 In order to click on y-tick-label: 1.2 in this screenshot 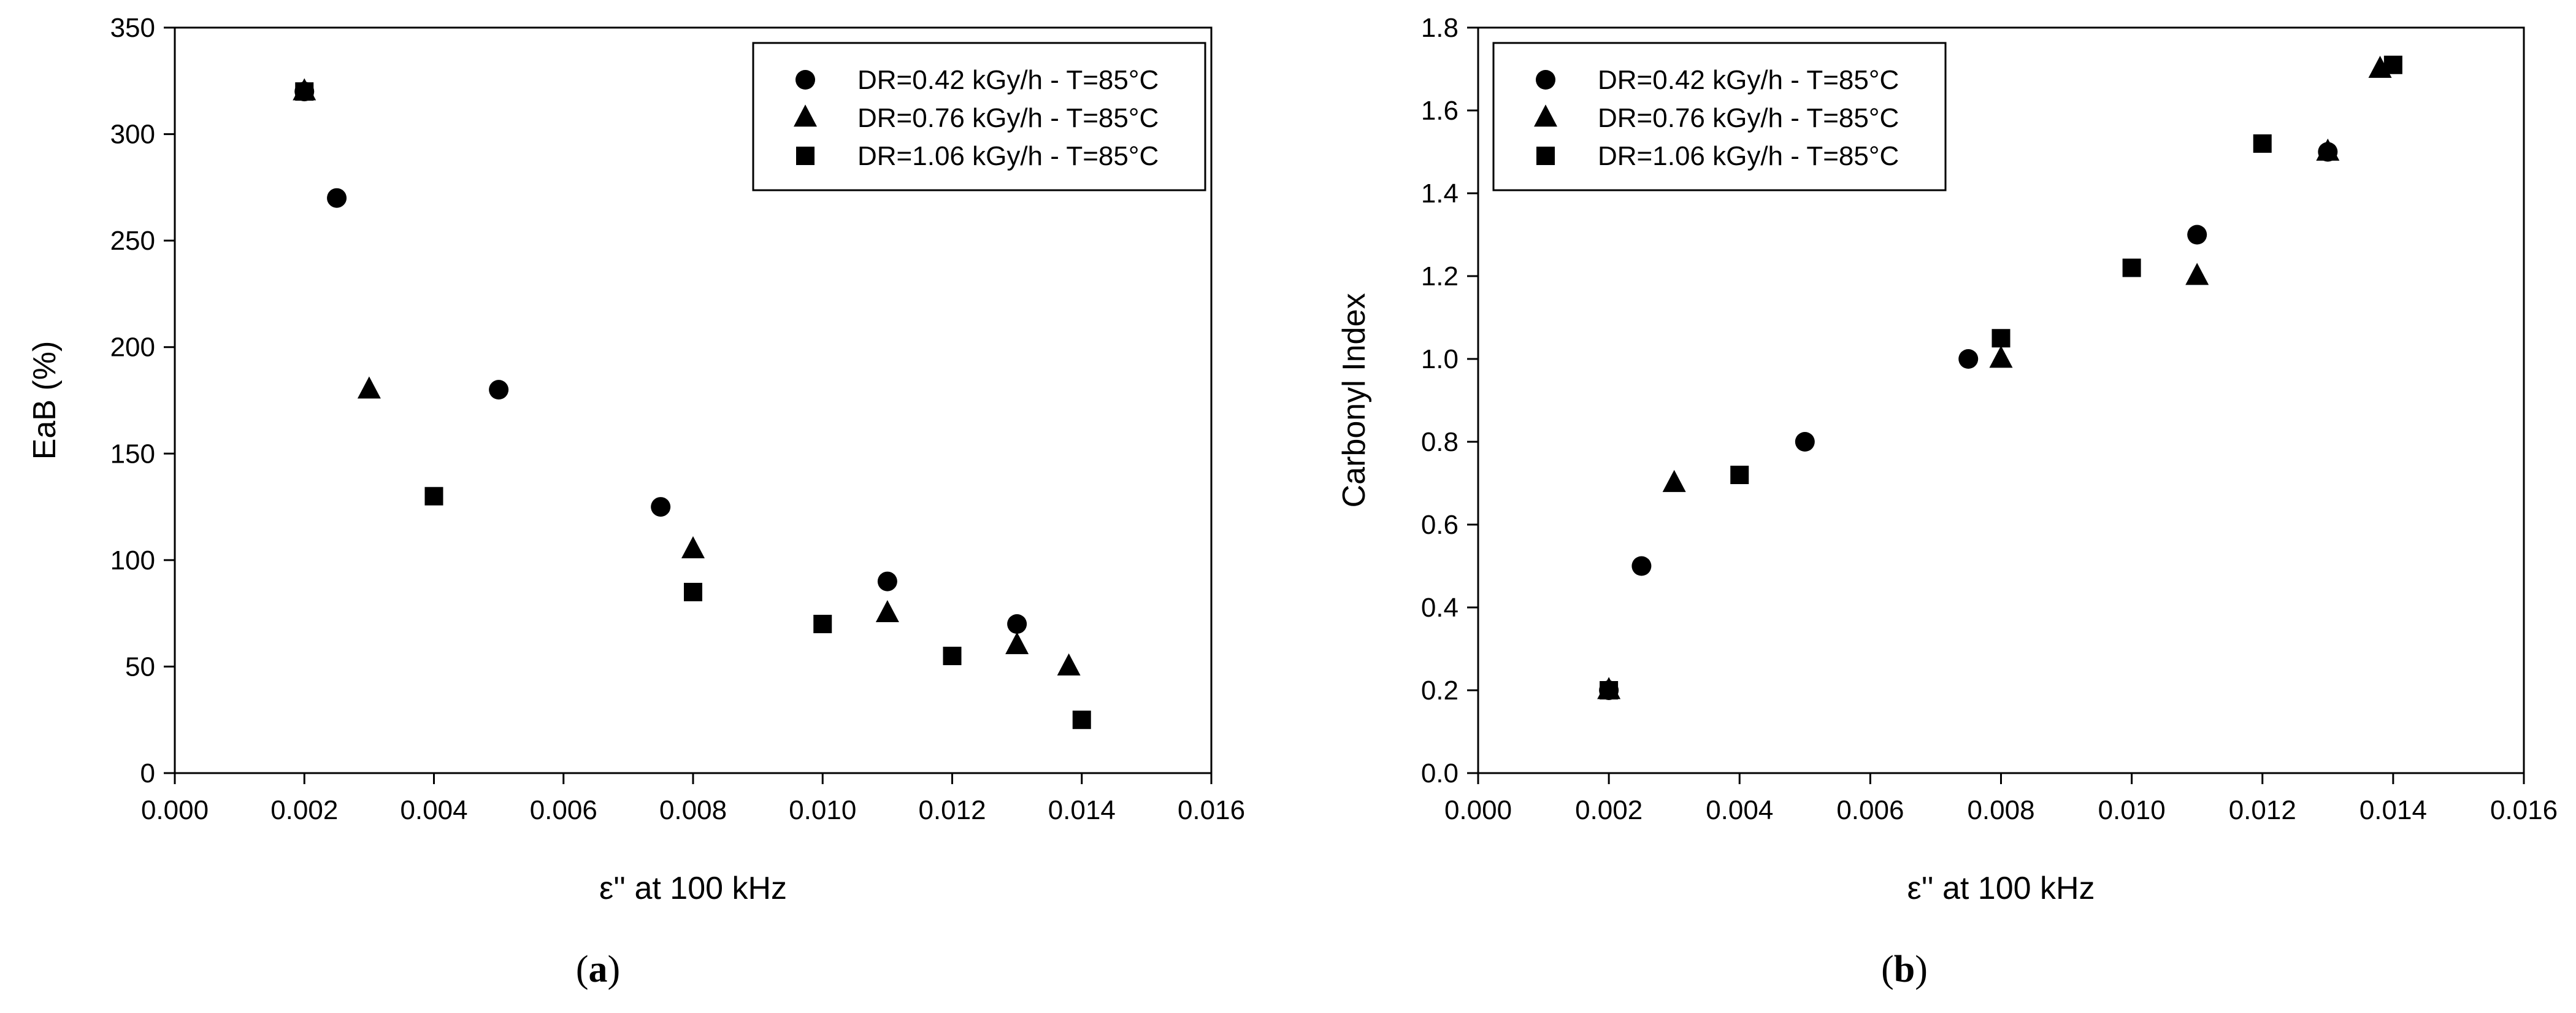, I will do `click(1440, 276)`.